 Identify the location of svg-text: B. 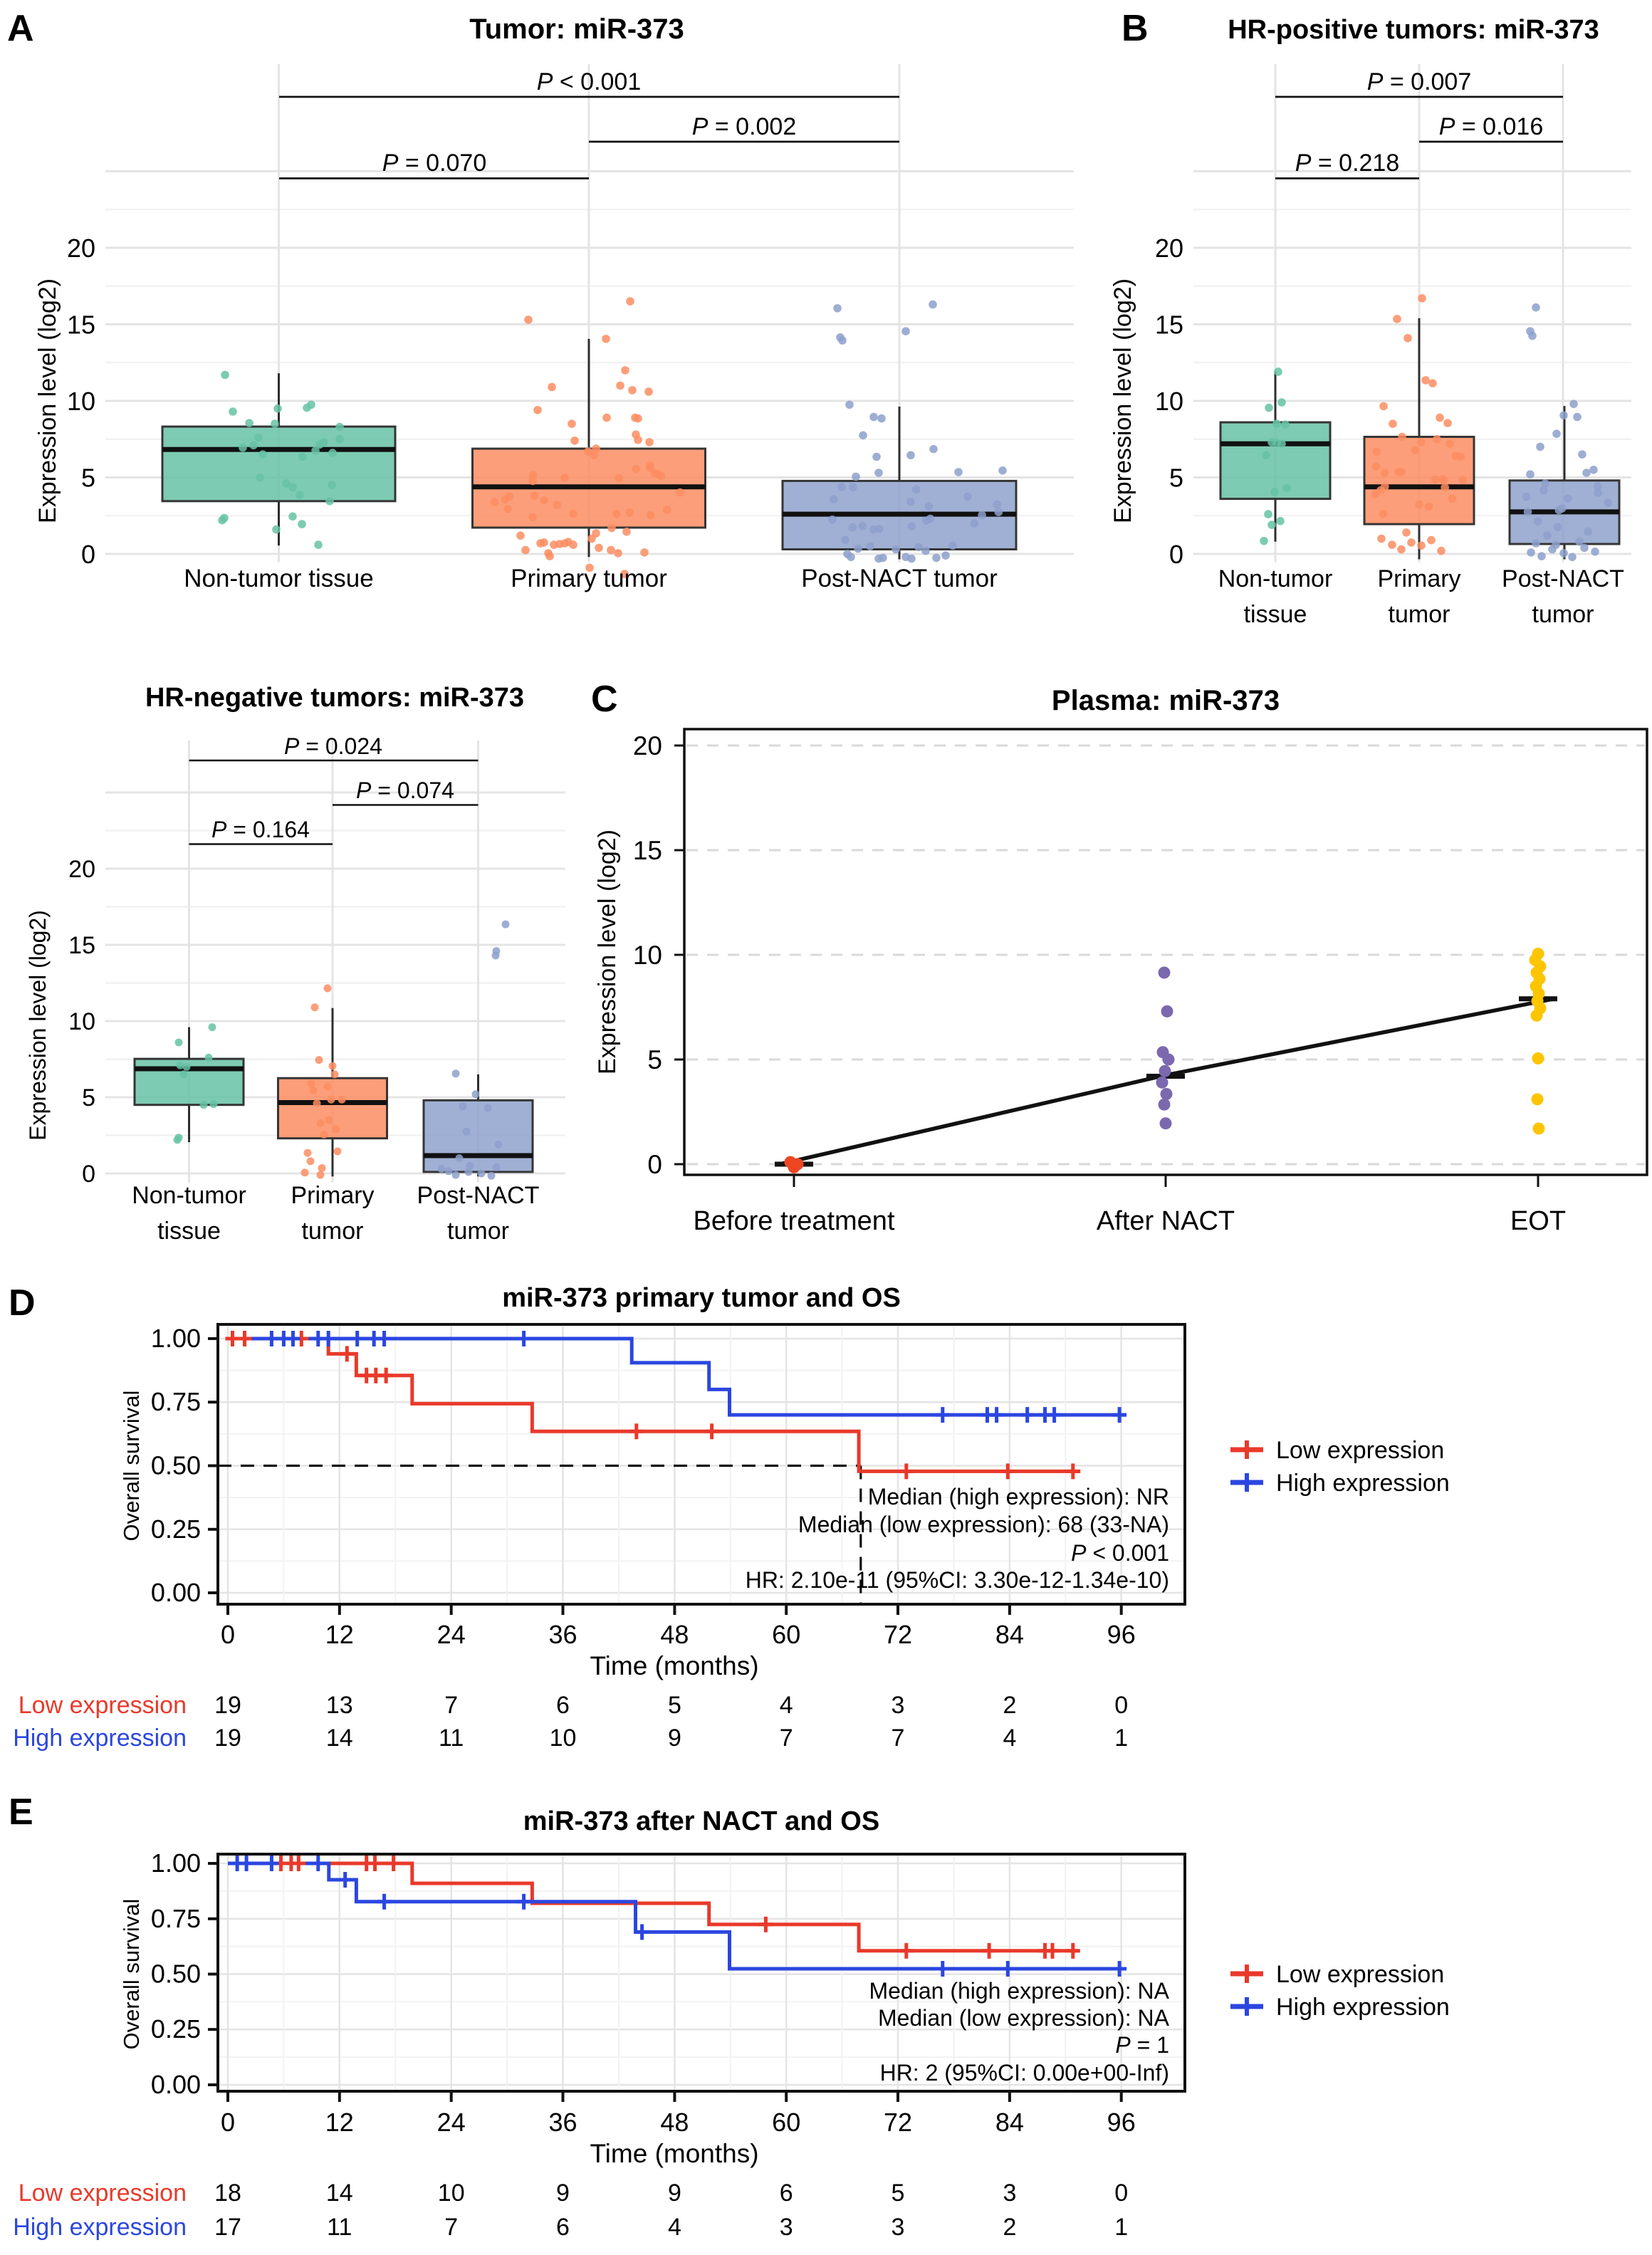
(1135, 28).